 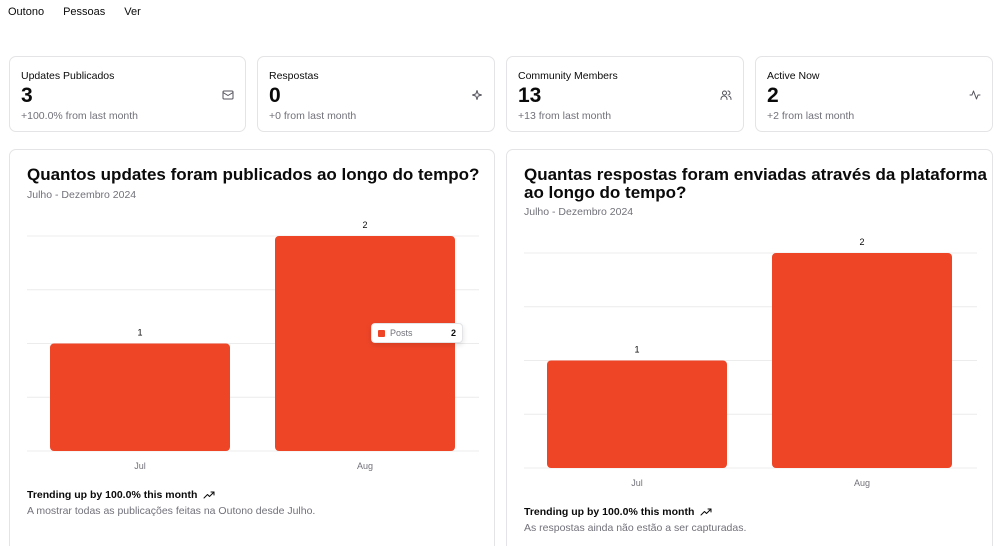 What do you see at coordinates (417, 333) in the screenshot?
I see `chart-tooltip: Posts 2` at bounding box center [417, 333].